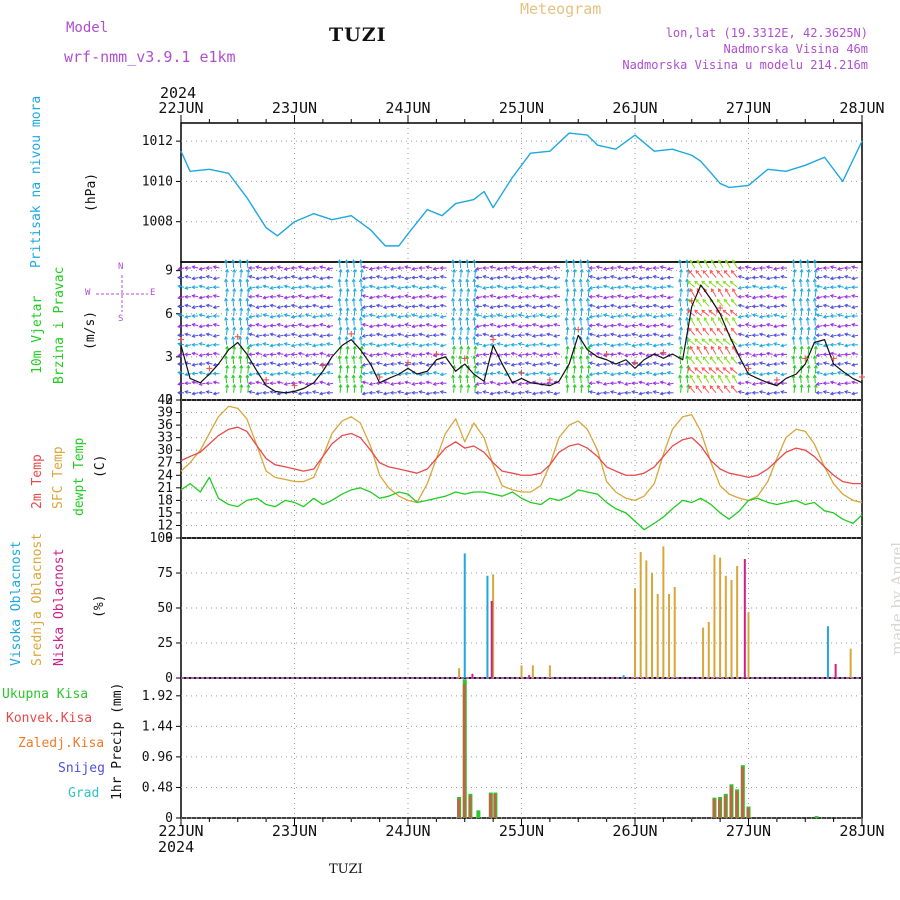  What do you see at coordinates (61, 743) in the screenshot?
I see `legend-frozen-precip: Zaledj.Kisa` at bounding box center [61, 743].